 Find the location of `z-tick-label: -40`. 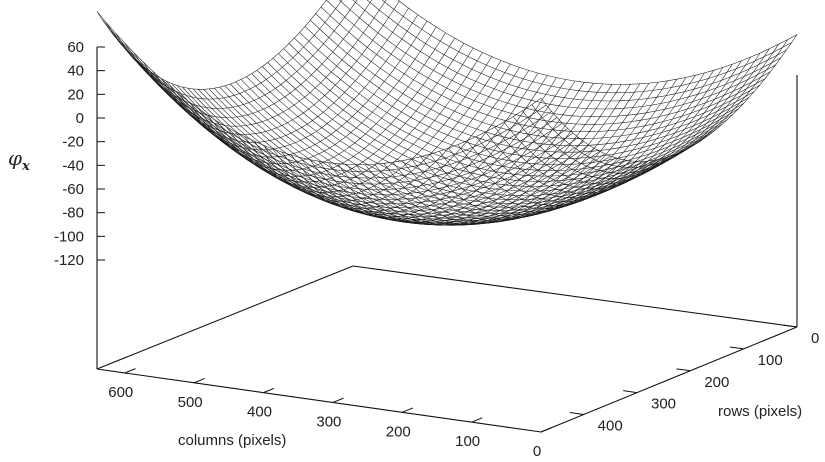

z-tick-label: -40 is located at coordinates (73, 165).